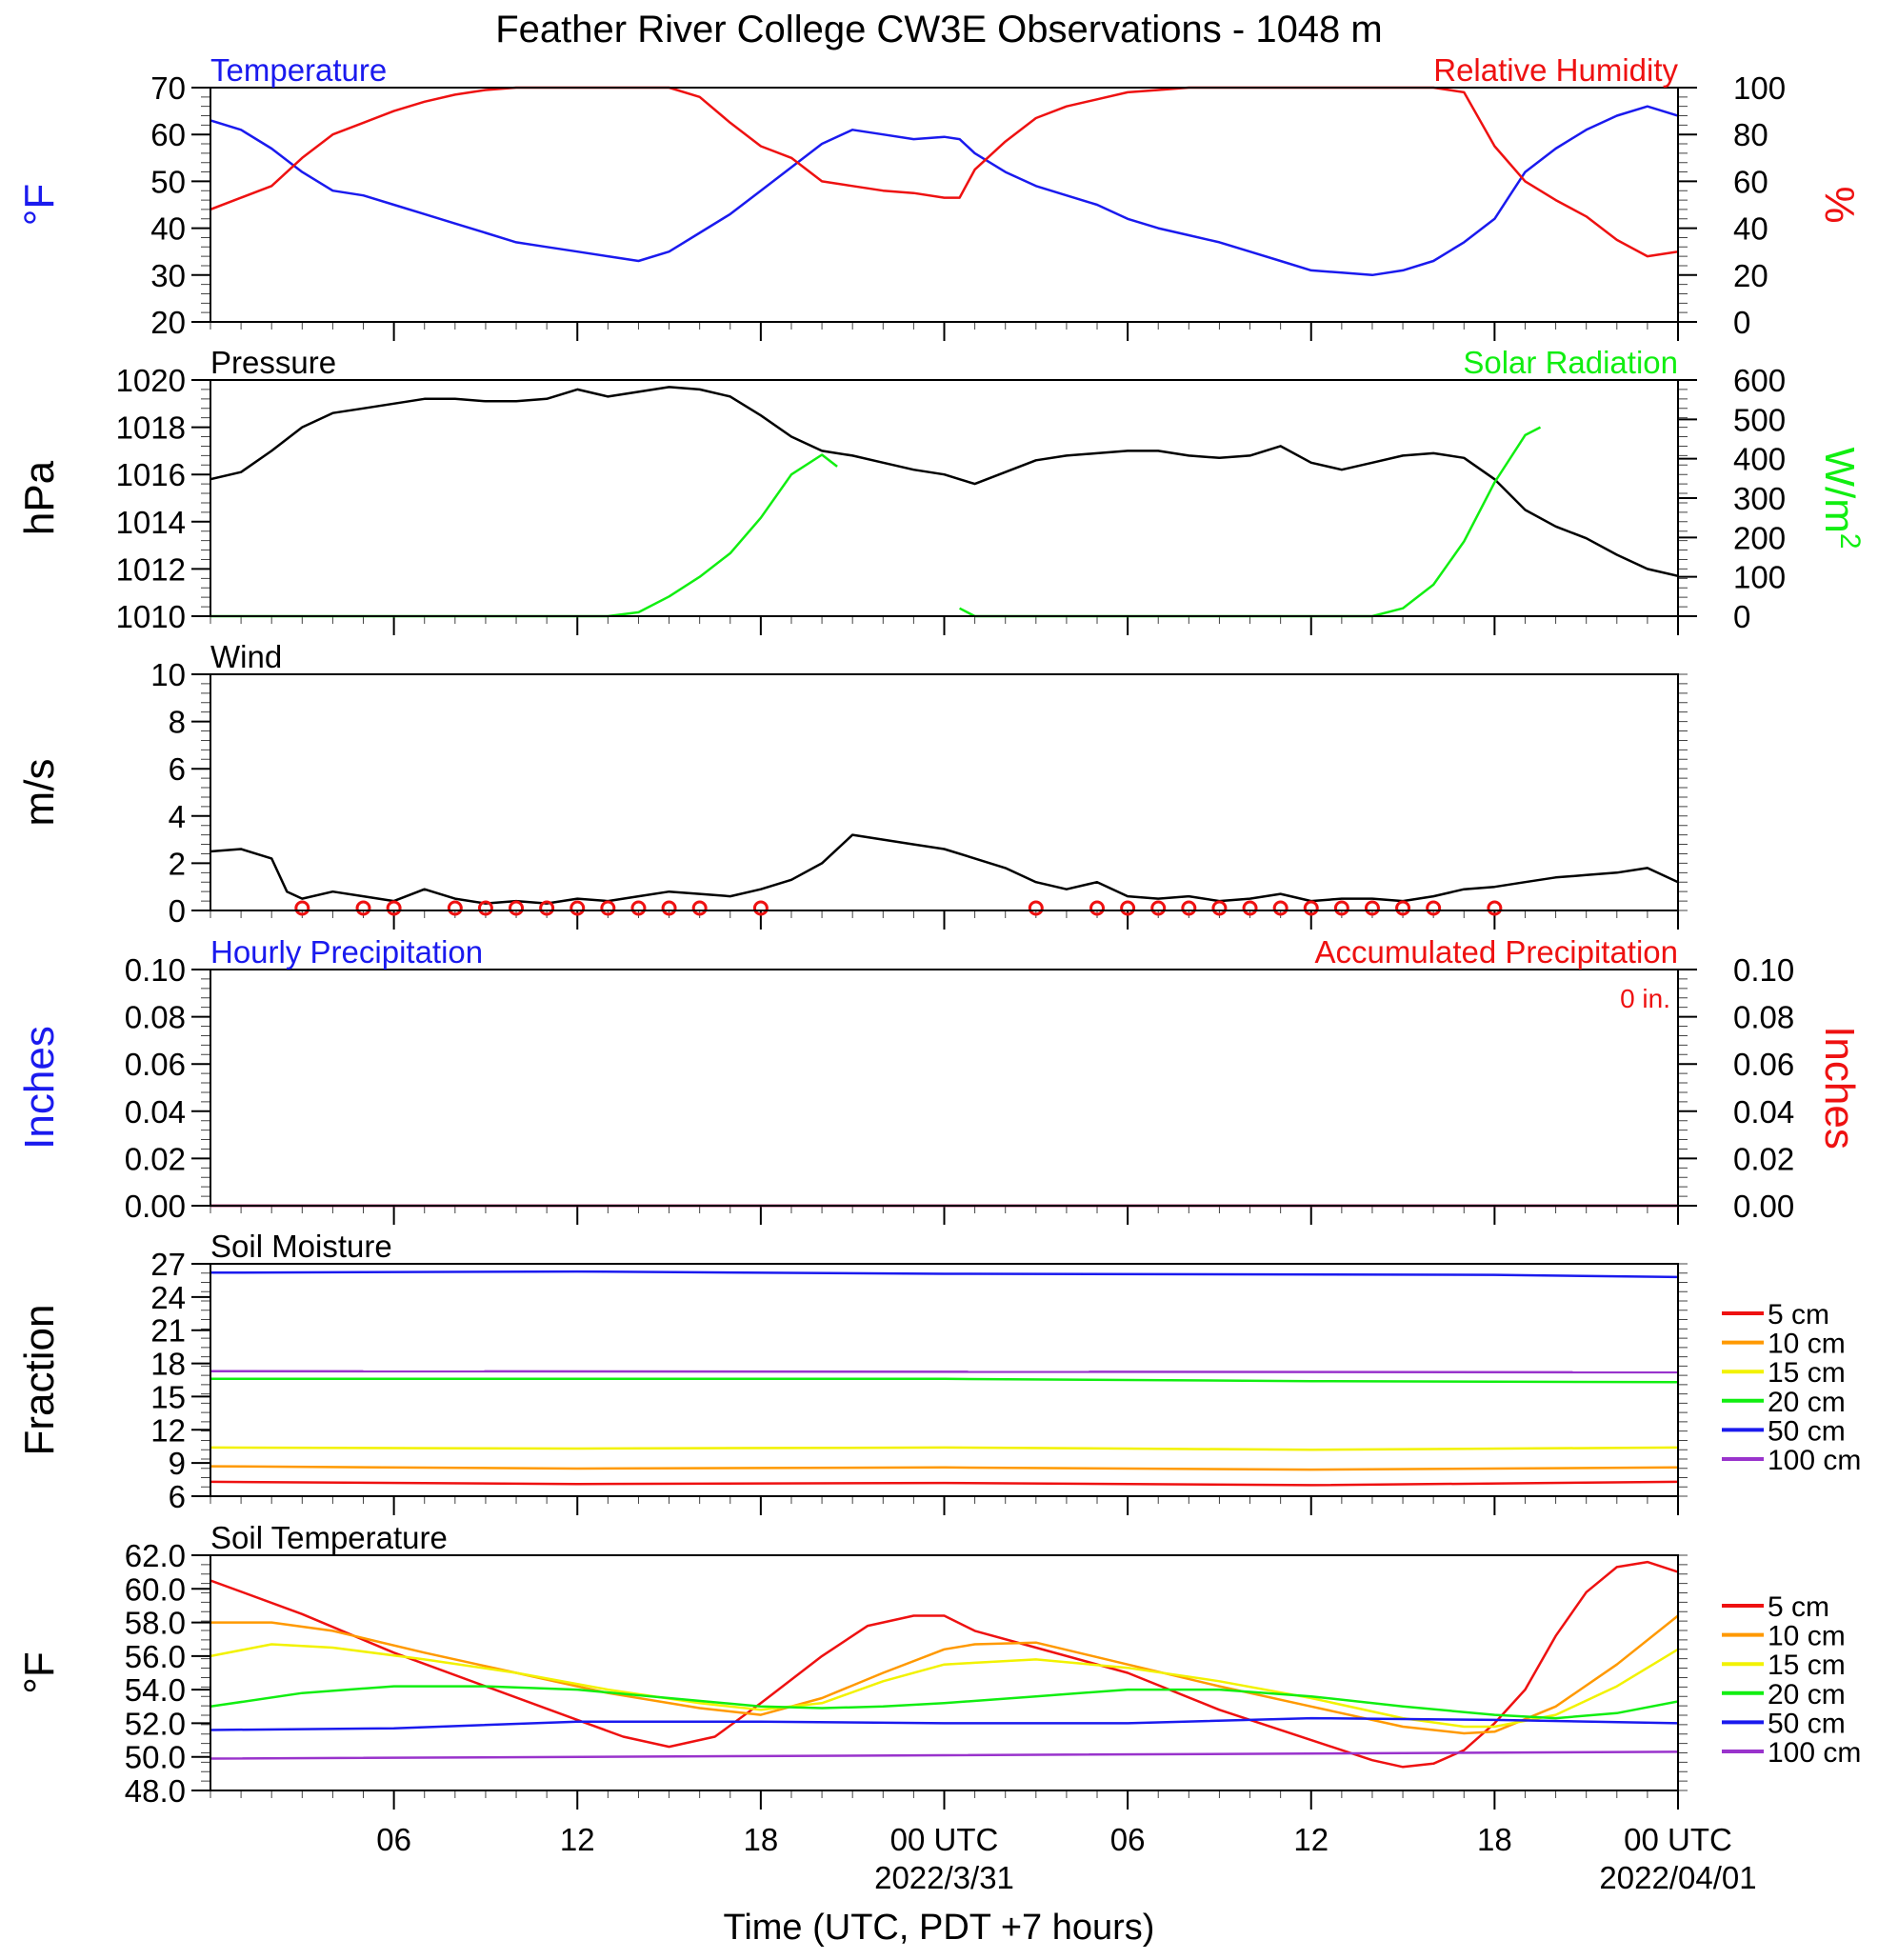 The width and height of the screenshot is (1878, 1960). What do you see at coordinates (1750, 275) in the screenshot?
I see `right-tick-label: 20` at bounding box center [1750, 275].